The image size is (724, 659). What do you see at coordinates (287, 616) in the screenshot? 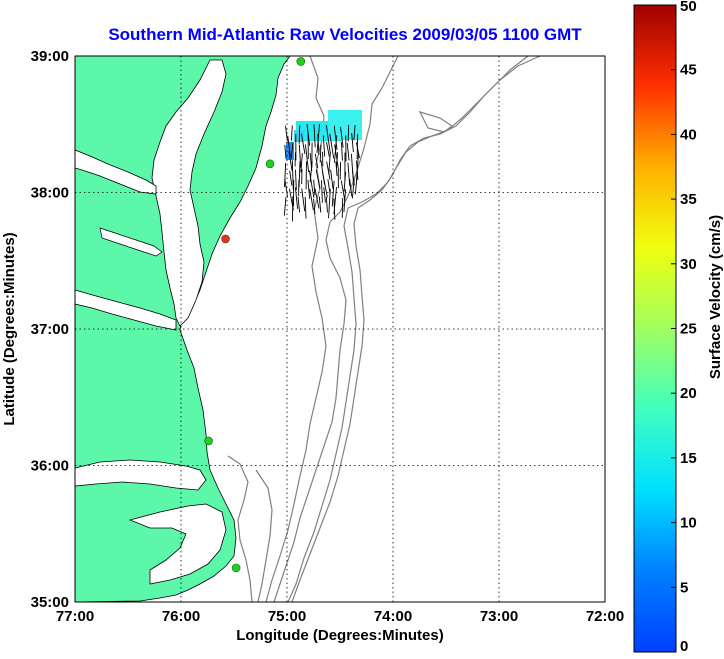
I see `x-tick-label: 75:00` at bounding box center [287, 616].